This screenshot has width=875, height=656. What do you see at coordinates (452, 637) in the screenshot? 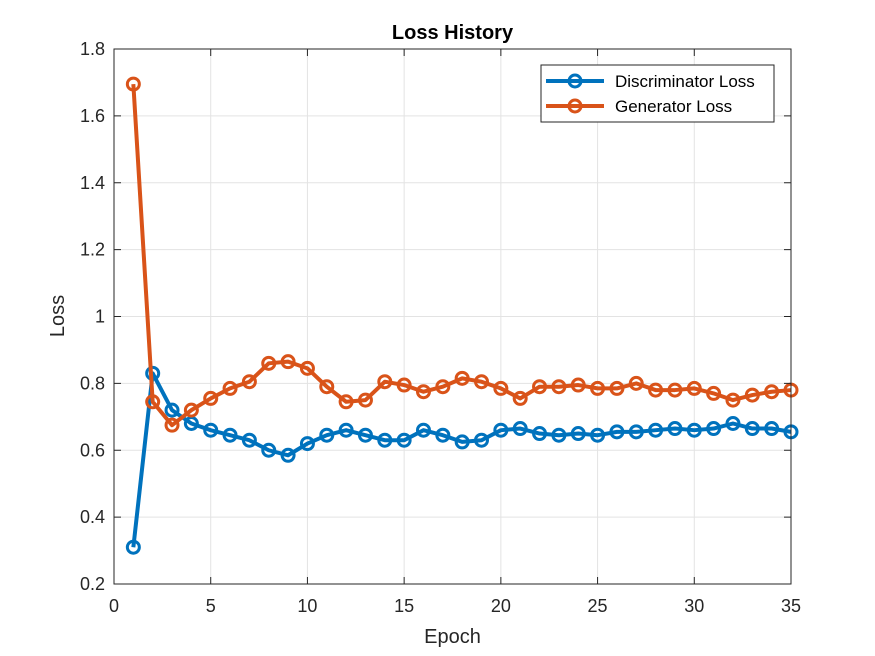
I see `x-axis-label: Epoch` at bounding box center [452, 637].